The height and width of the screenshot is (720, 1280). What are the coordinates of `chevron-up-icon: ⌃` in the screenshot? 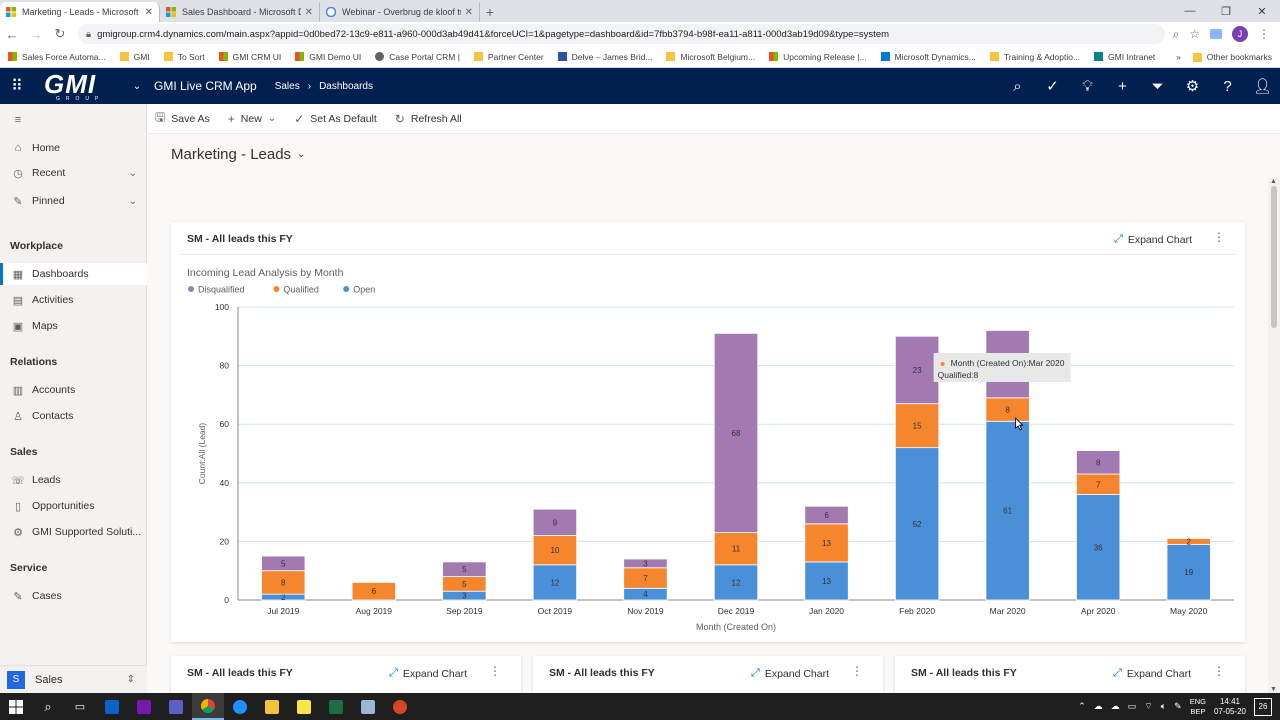 It's located at (1082, 706).